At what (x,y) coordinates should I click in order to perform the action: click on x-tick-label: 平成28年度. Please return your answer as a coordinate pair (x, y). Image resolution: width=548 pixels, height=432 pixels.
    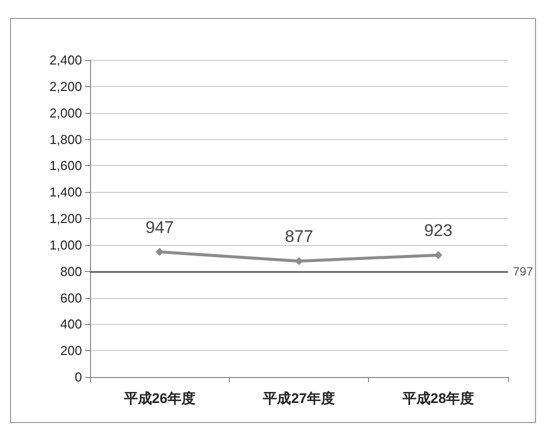
    Looking at the image, I should click on (438, 398).